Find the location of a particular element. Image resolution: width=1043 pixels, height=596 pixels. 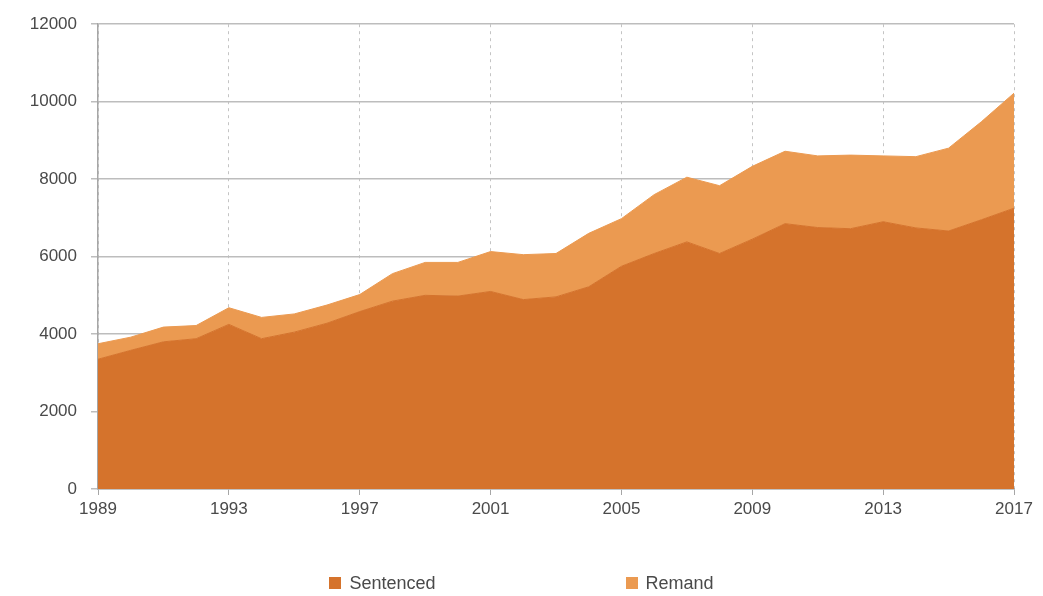

y-tick-label: 6000 is located at coordinates (58, 256).